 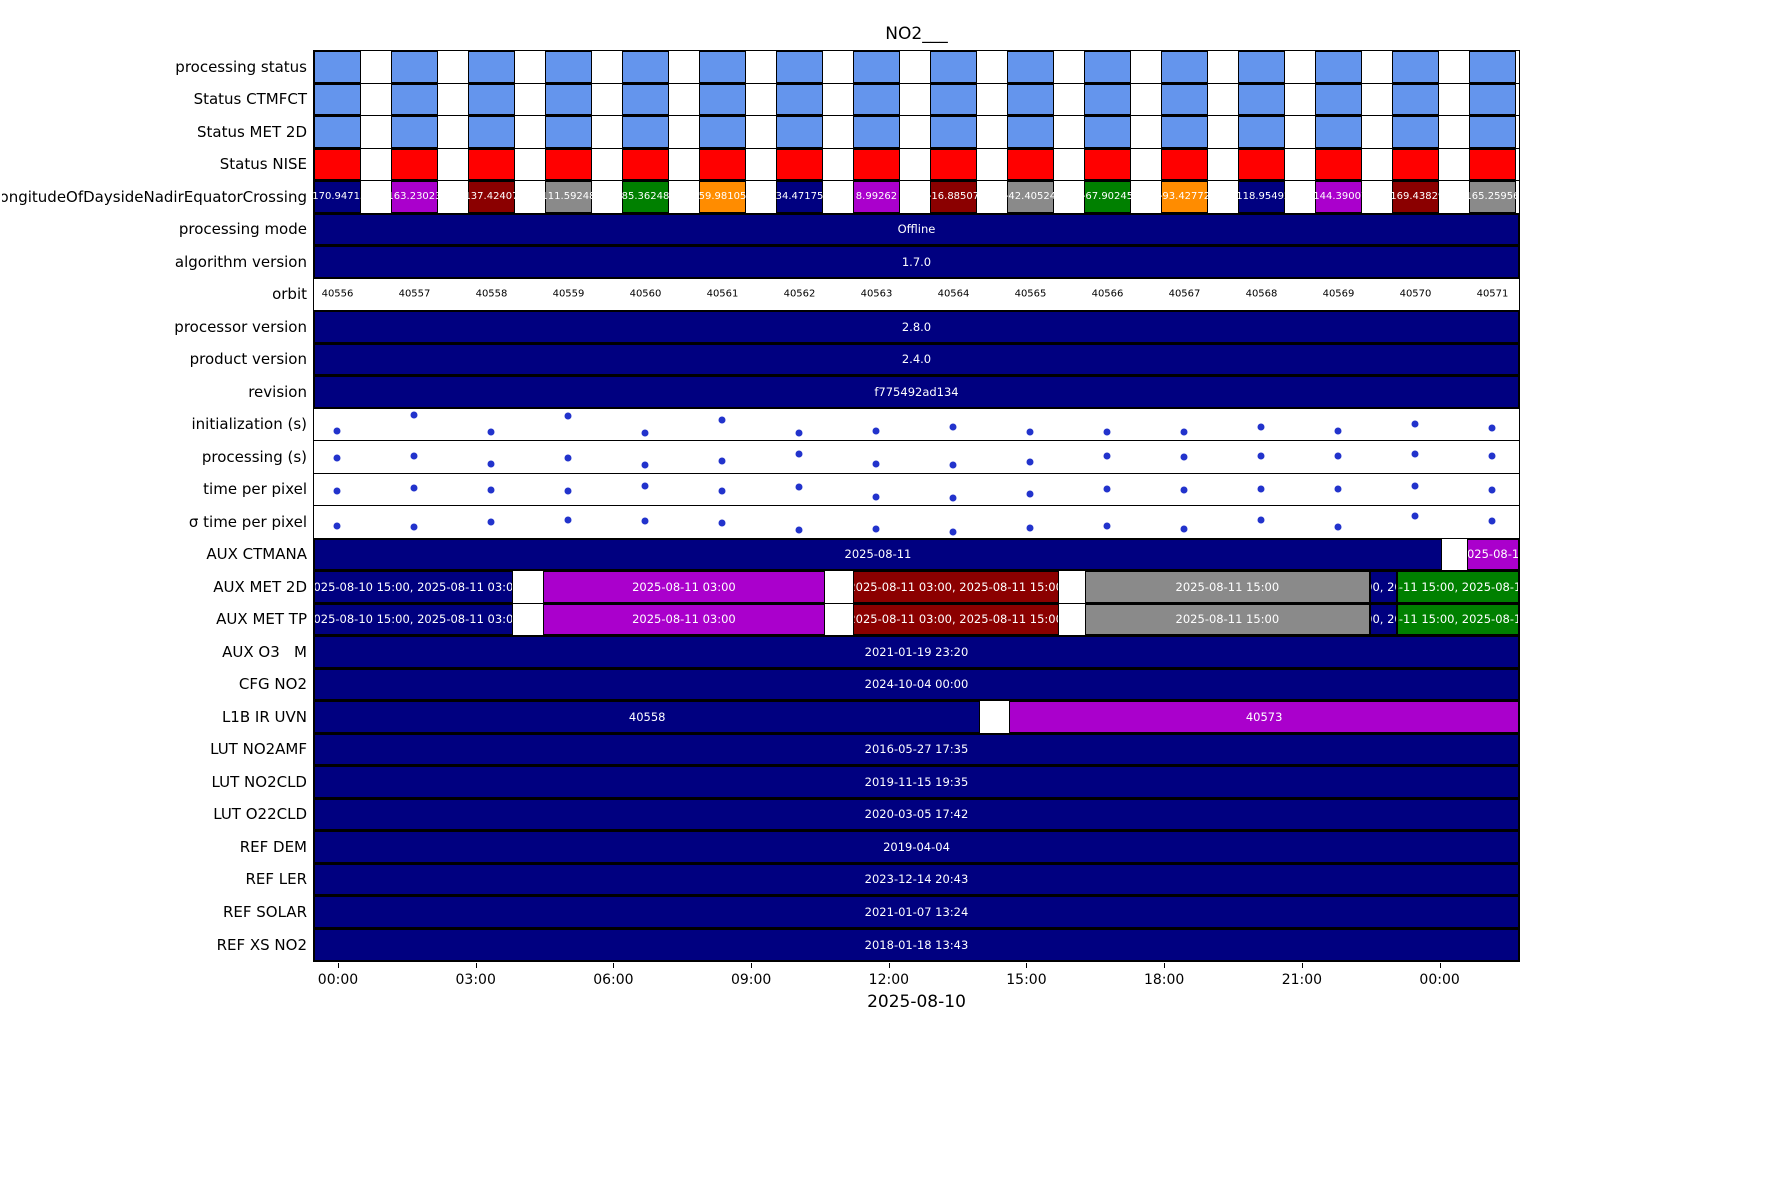 What do you see at coordinates (722, 197) in the screenshot?
I see `longitude-block: 59.98105` at bounding box center [722, 197].